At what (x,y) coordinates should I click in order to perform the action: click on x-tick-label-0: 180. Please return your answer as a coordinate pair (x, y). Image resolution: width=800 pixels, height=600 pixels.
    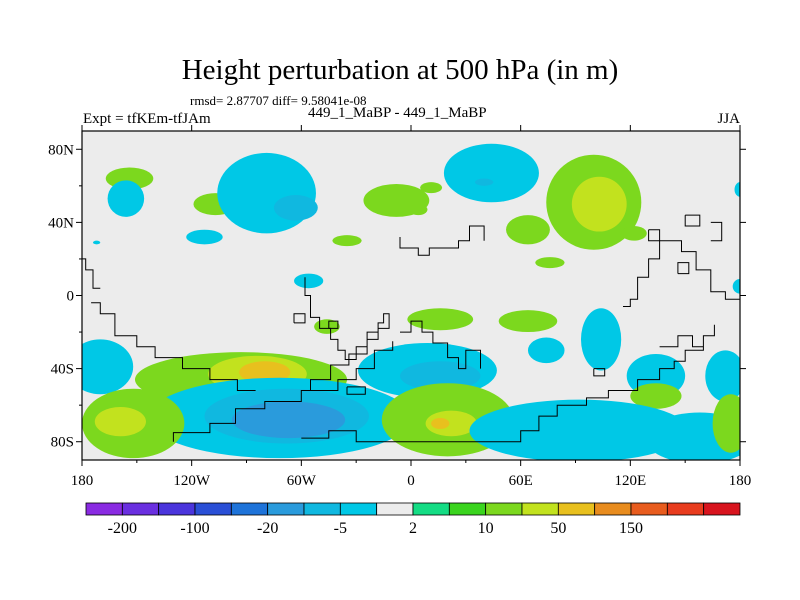
    Looking at the image, I should click on (82, 481).